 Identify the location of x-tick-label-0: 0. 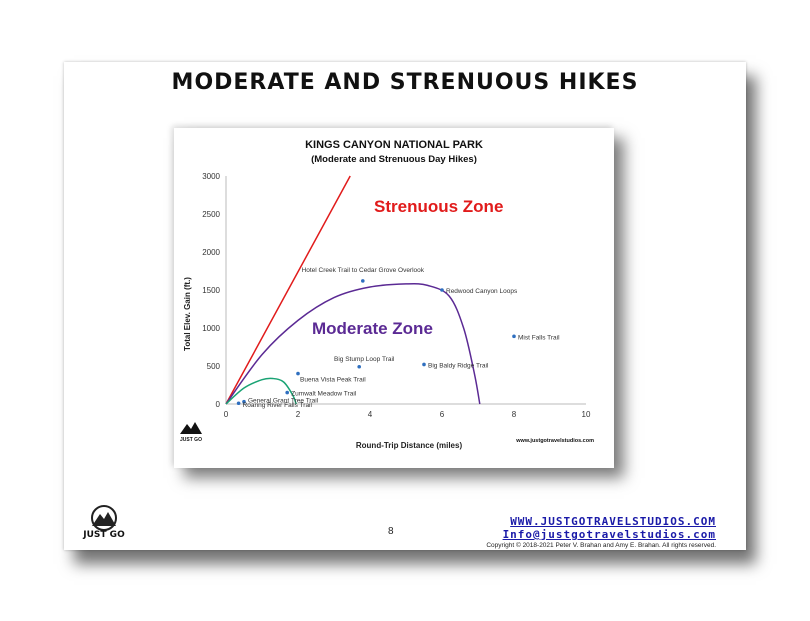
(226, 414).